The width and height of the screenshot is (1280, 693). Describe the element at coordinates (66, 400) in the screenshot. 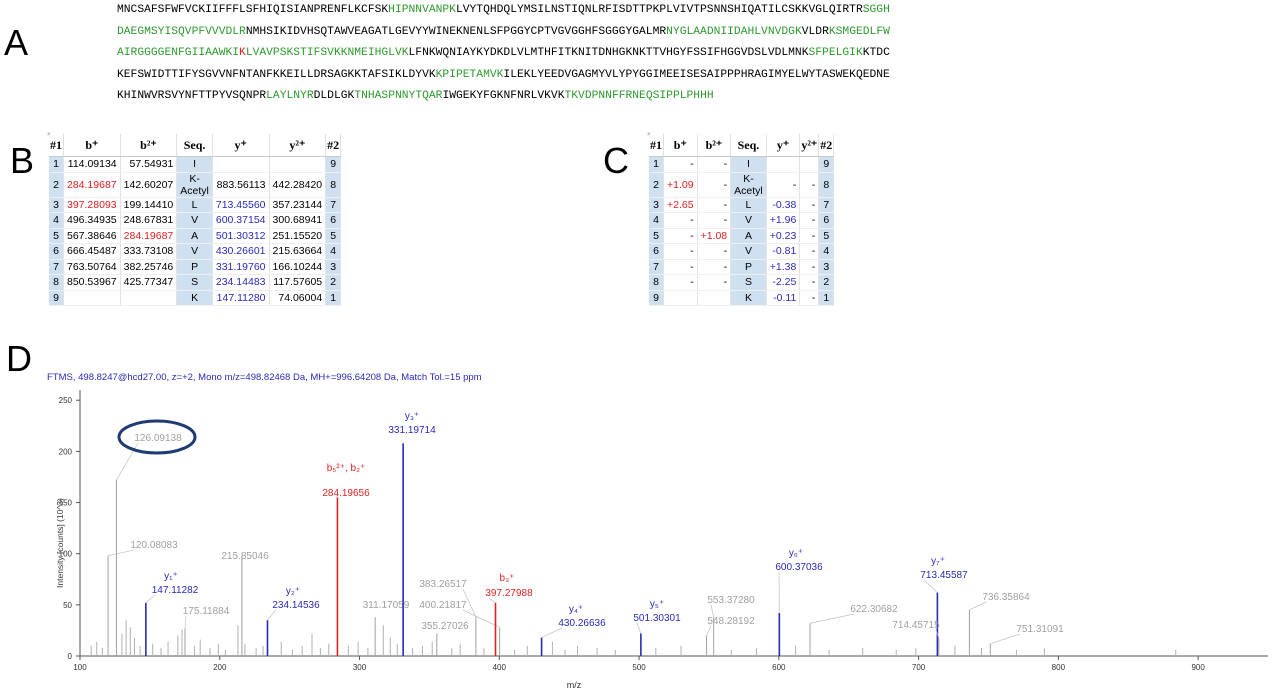

I see `y-tick-label: 250` at that location.